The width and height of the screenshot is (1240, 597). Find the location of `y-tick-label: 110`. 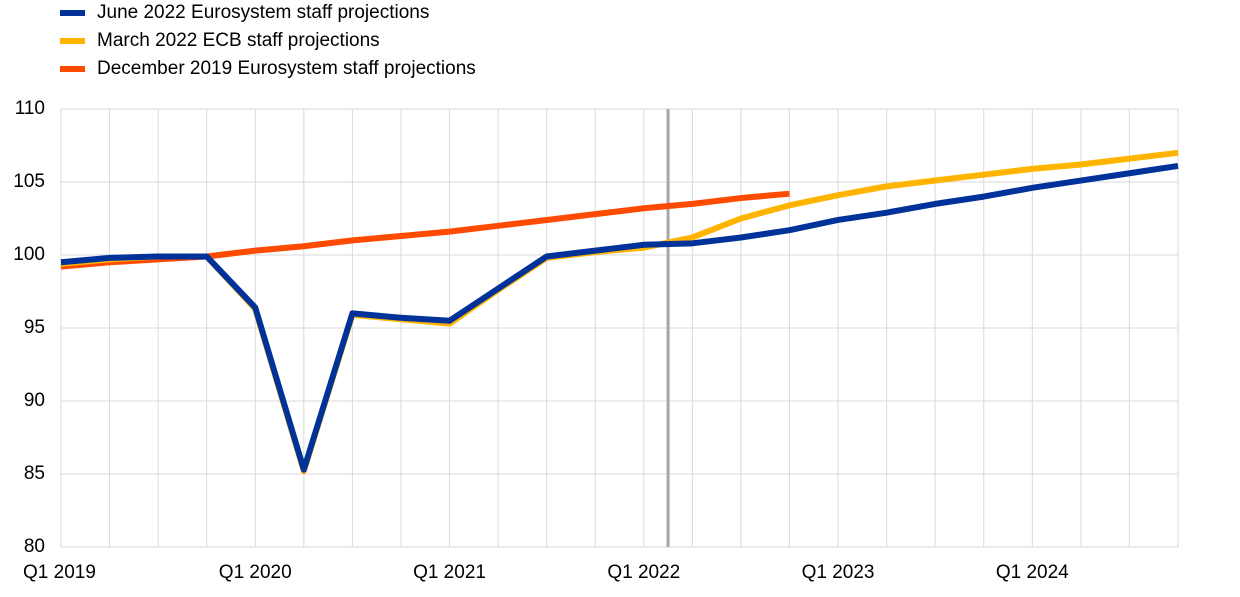

y-tick-label: 110 is located at coordinates (30, 108).